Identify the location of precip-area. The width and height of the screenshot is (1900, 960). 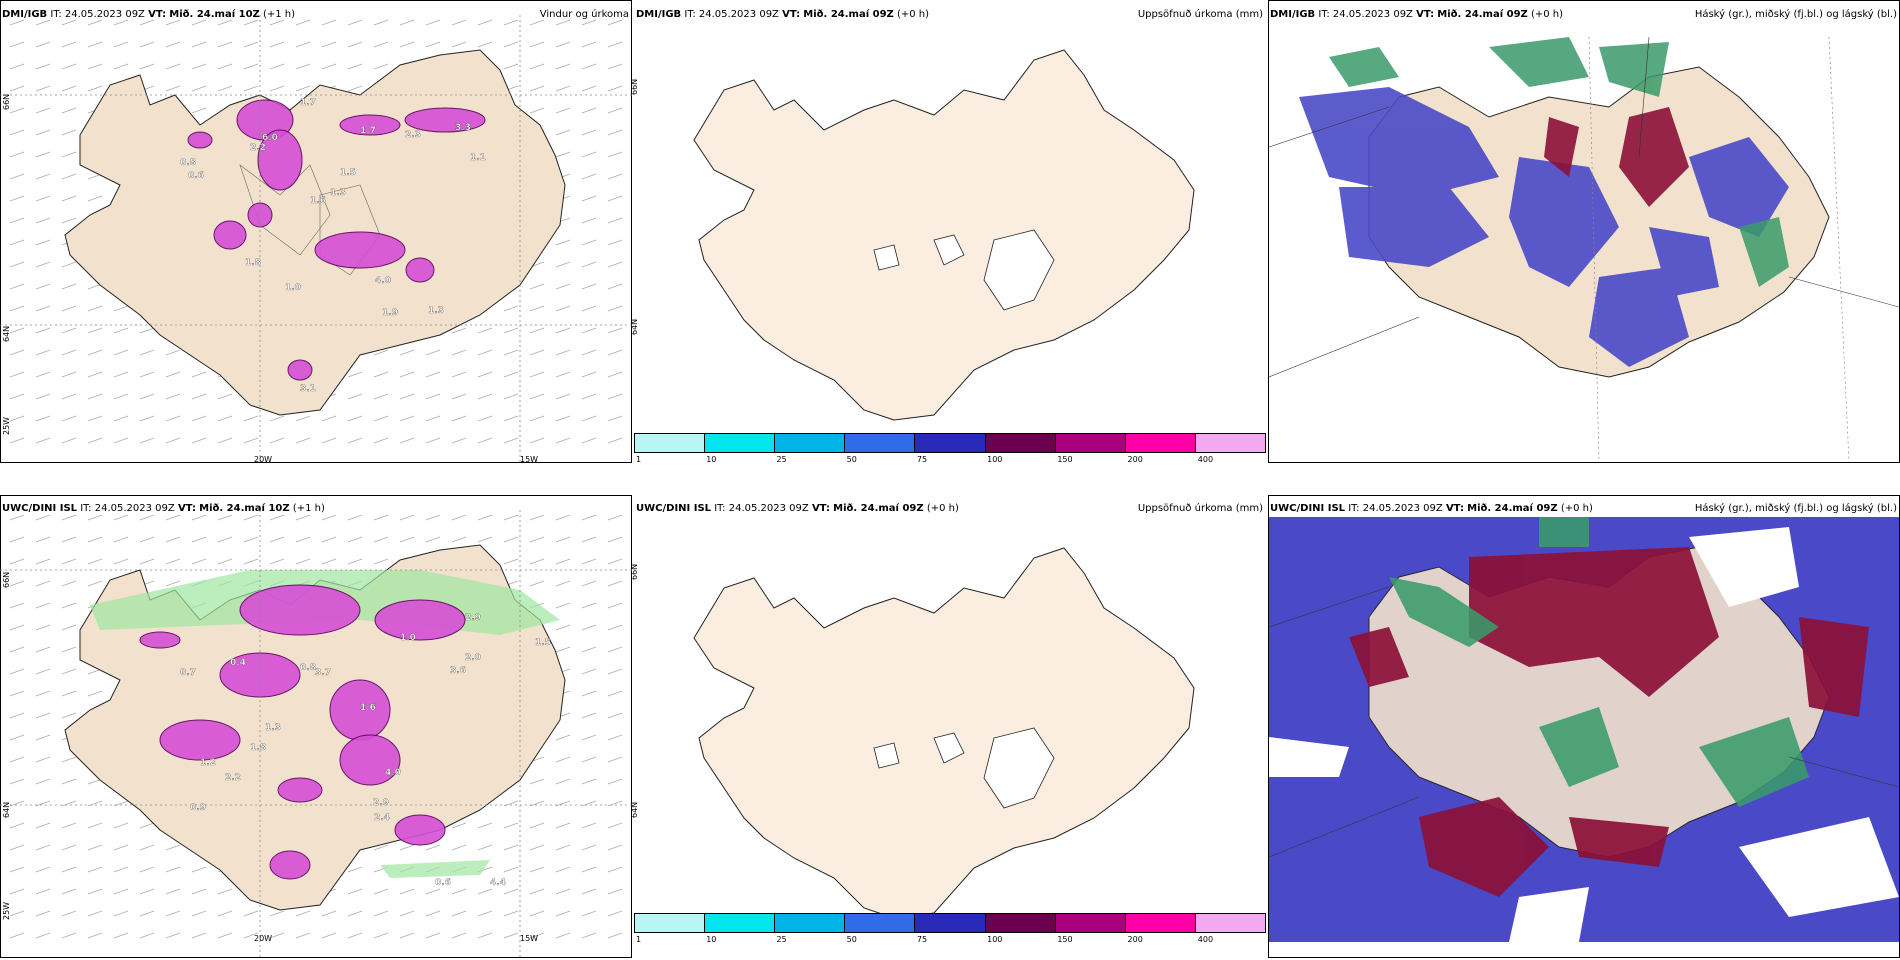
(360, 250).